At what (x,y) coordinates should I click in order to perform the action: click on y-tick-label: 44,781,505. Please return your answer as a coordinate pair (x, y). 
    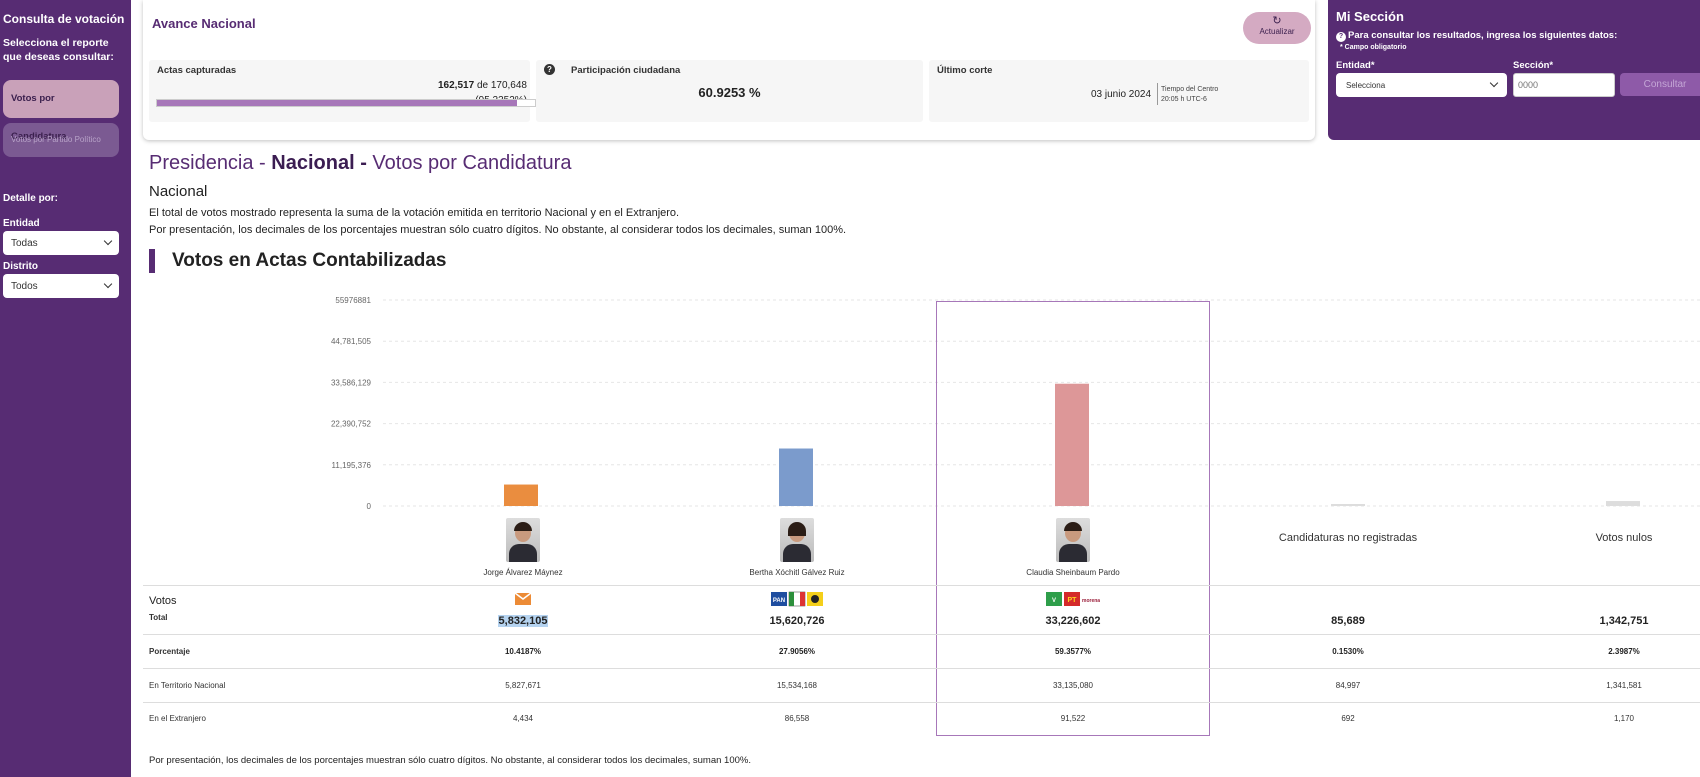
    Looking at the image, I should click on (351, 341).